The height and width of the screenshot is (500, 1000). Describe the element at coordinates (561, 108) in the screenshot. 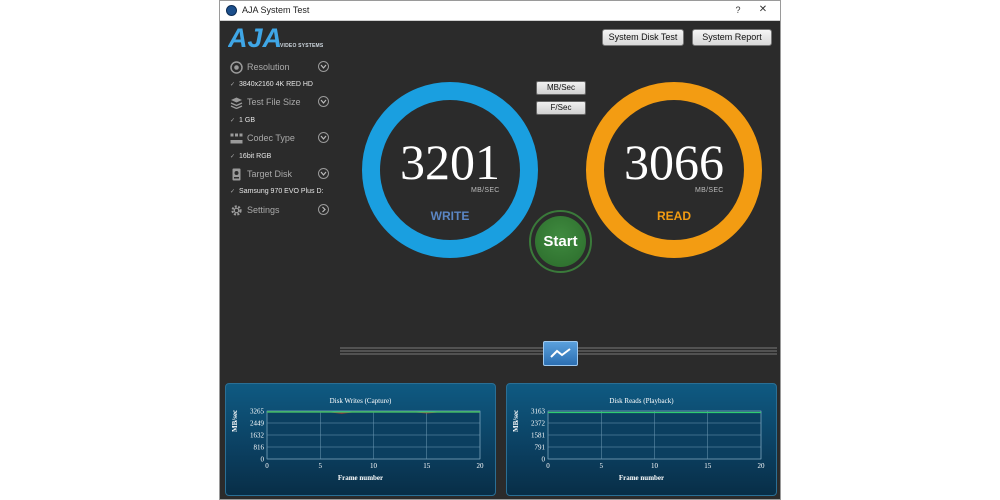

I see `frames-per-sec-button: F/Sec` at that location.